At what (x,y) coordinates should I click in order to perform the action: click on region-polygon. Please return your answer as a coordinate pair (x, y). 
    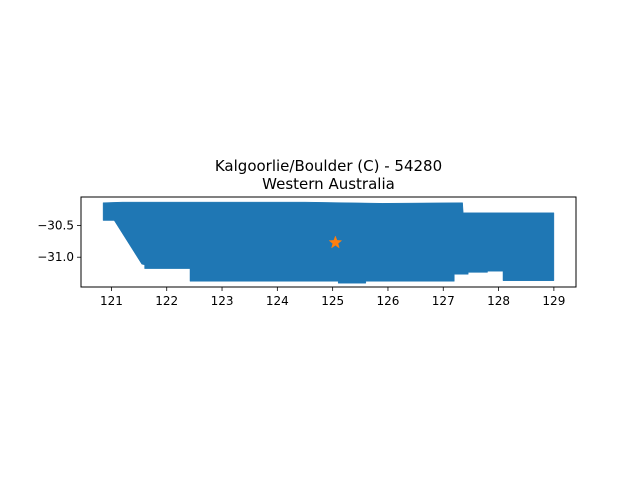
    Looking at the image, I should click on (328, 242).